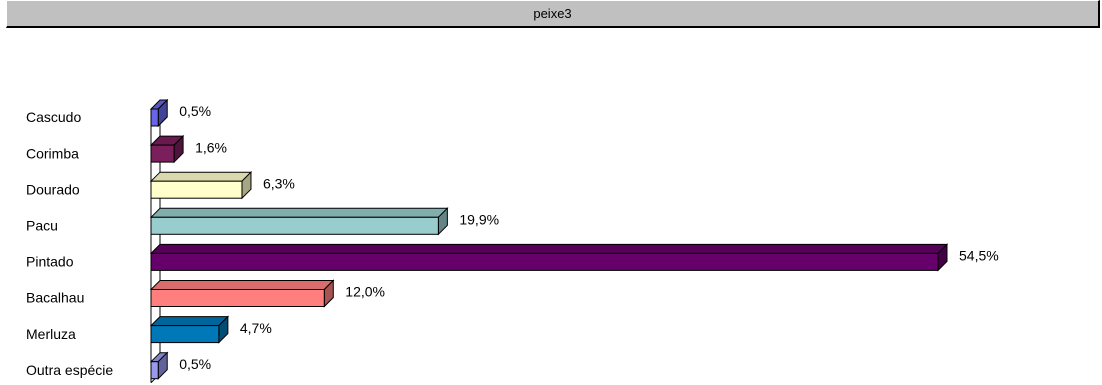 Image resolution: width=1102 pixels, height=385 pixels. I want to click on category-label: Pacu, so click(42, 226).